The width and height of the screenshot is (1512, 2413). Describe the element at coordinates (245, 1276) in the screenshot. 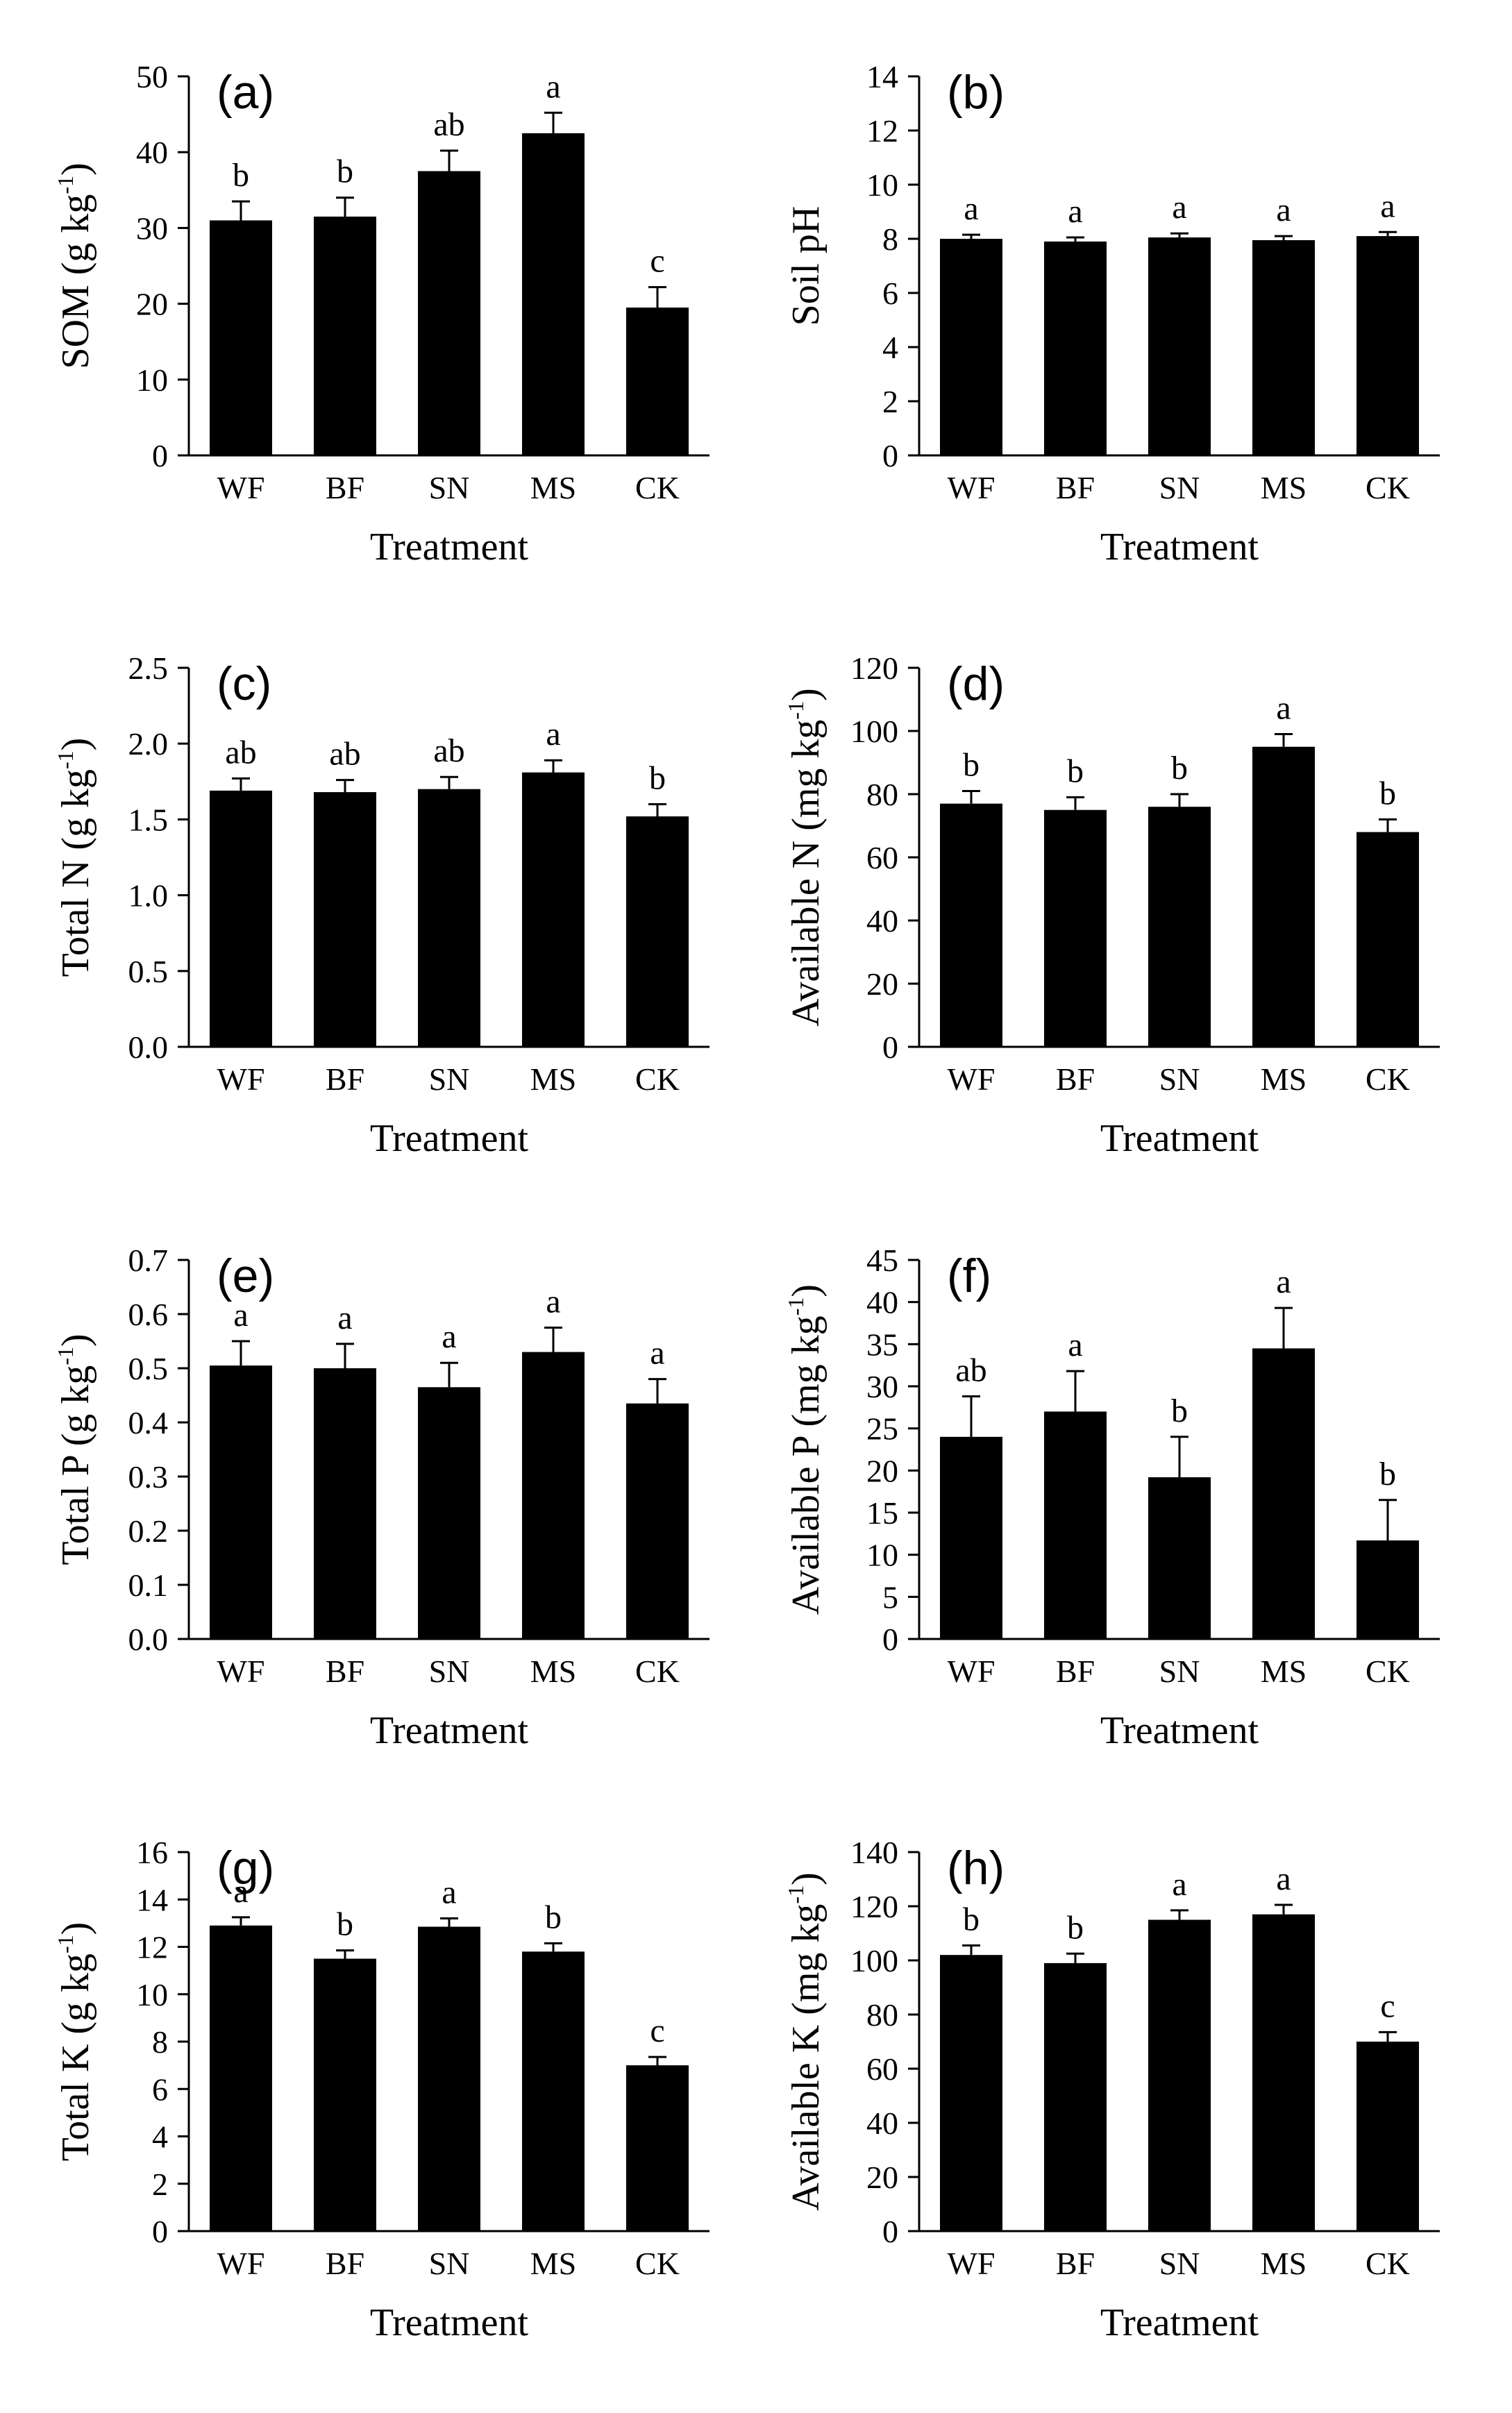

I see `panel-label: (e)` at that location.